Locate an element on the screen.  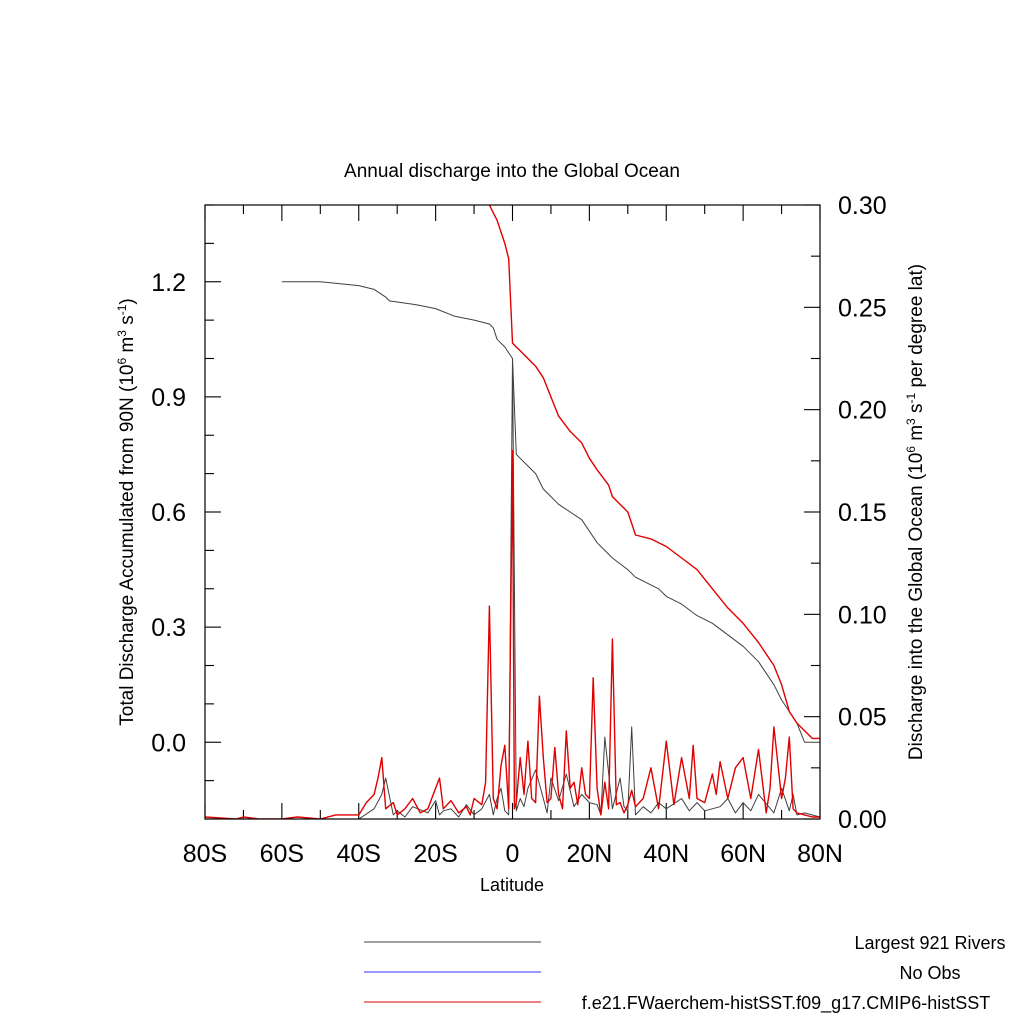
y-right-label-end: per degree lat) is located at coordinates (916, 328).